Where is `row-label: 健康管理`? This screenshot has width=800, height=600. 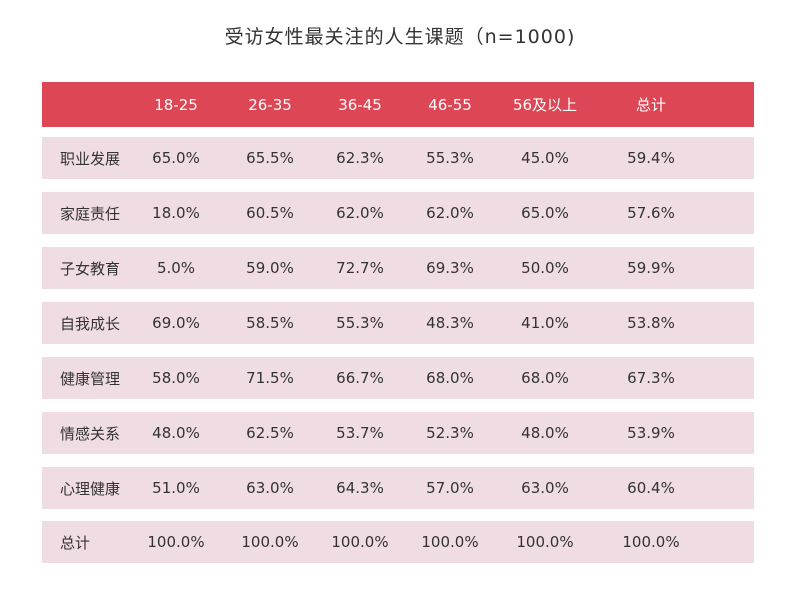
row-label: 健康管理 is located at coordinates (90, 378).